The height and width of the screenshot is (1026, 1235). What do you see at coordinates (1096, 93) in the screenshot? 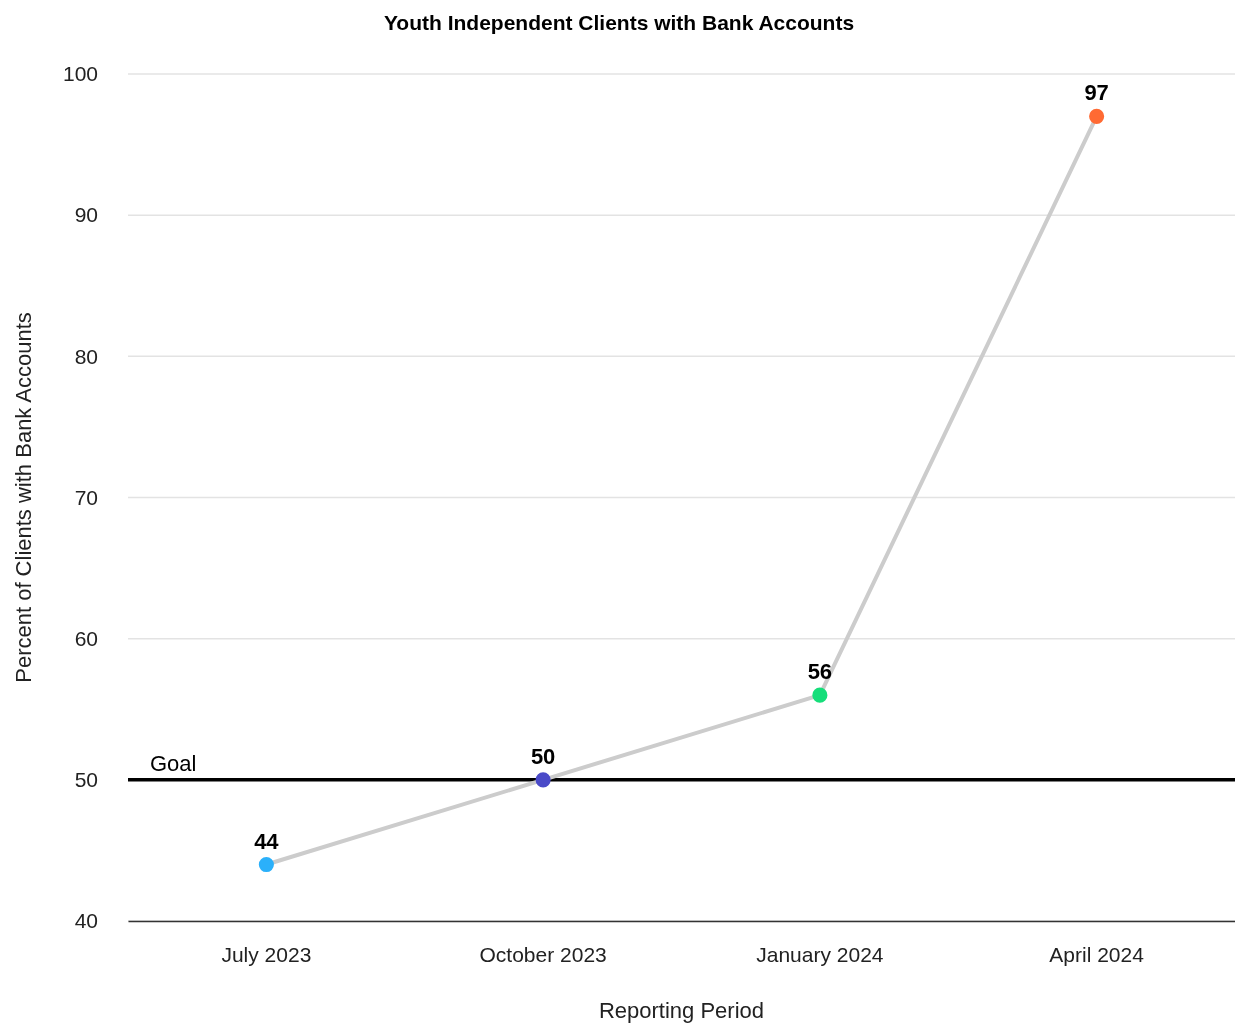
I see `data-label: 97` at bounding box center [1096, 93].